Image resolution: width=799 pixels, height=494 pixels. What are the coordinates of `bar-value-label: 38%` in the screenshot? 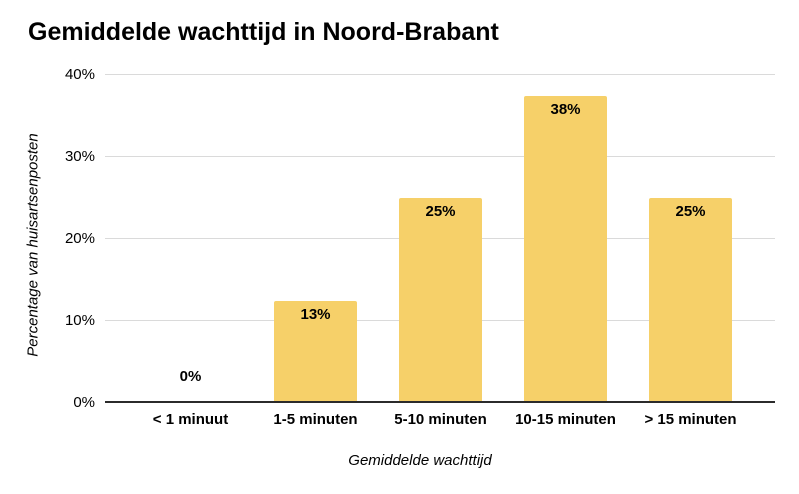 It's located at (565, 109).